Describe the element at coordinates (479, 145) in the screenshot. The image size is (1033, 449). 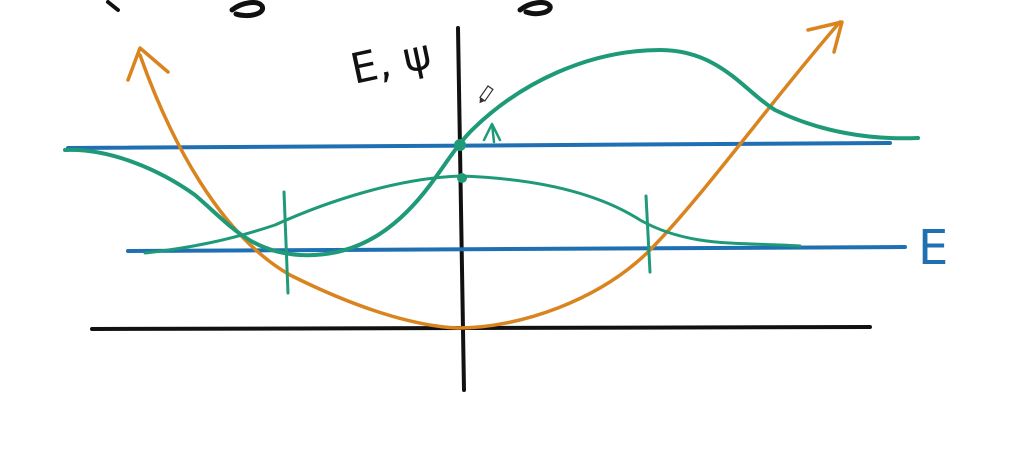
I see `energy-level-upper` at that location.